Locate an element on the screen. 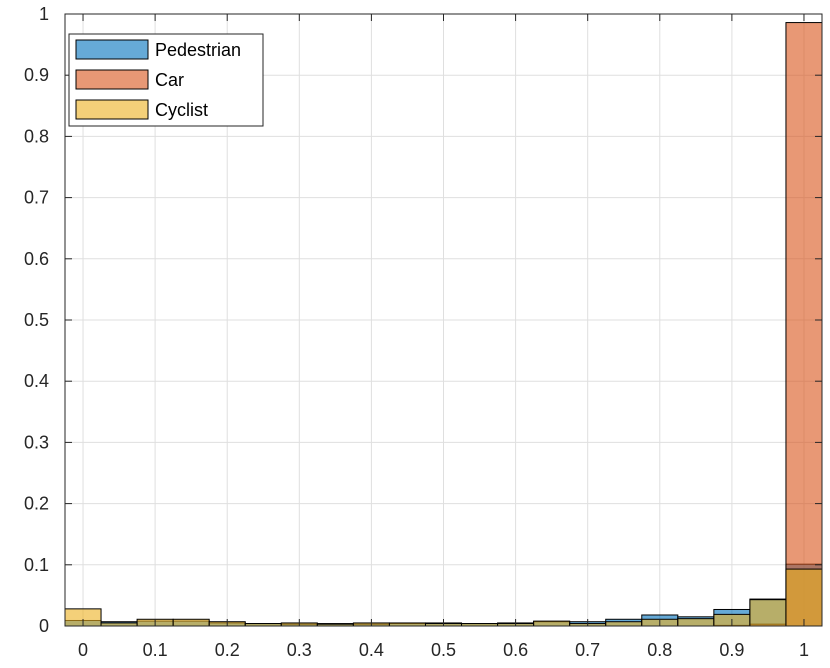 This screenshot has width=830, height=668. y-tick-label-0: 0 is located at coordinates (44, 626).